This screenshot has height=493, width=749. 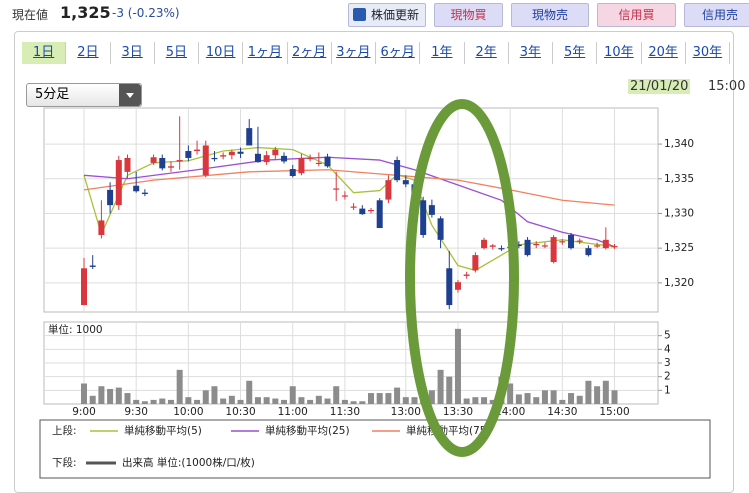 I want to click on period-tab: 2日, so click(x=88, y=53).